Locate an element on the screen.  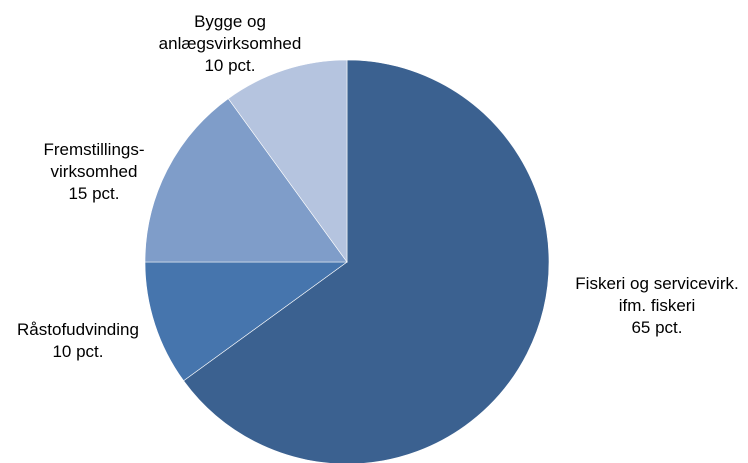
slice-label-1-line-0: Råstofudvinding is located at coordinates (78, 329).